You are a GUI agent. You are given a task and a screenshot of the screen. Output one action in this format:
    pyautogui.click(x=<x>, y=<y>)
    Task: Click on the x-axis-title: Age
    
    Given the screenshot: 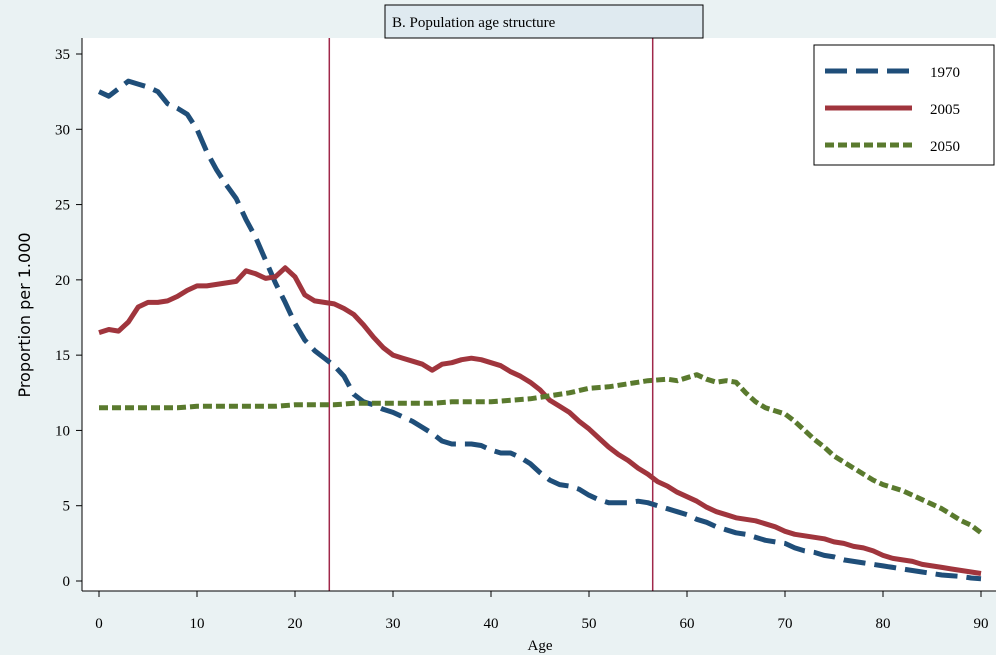 What is the action you would take?
    pyautogui.click(x=540, y=646)
    